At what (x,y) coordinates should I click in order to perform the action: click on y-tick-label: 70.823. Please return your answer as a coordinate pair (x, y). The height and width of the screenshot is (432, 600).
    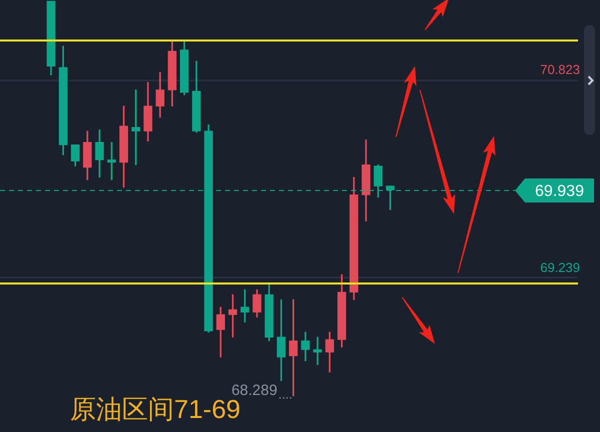
    Looking at the image, I should click on (560, 70).